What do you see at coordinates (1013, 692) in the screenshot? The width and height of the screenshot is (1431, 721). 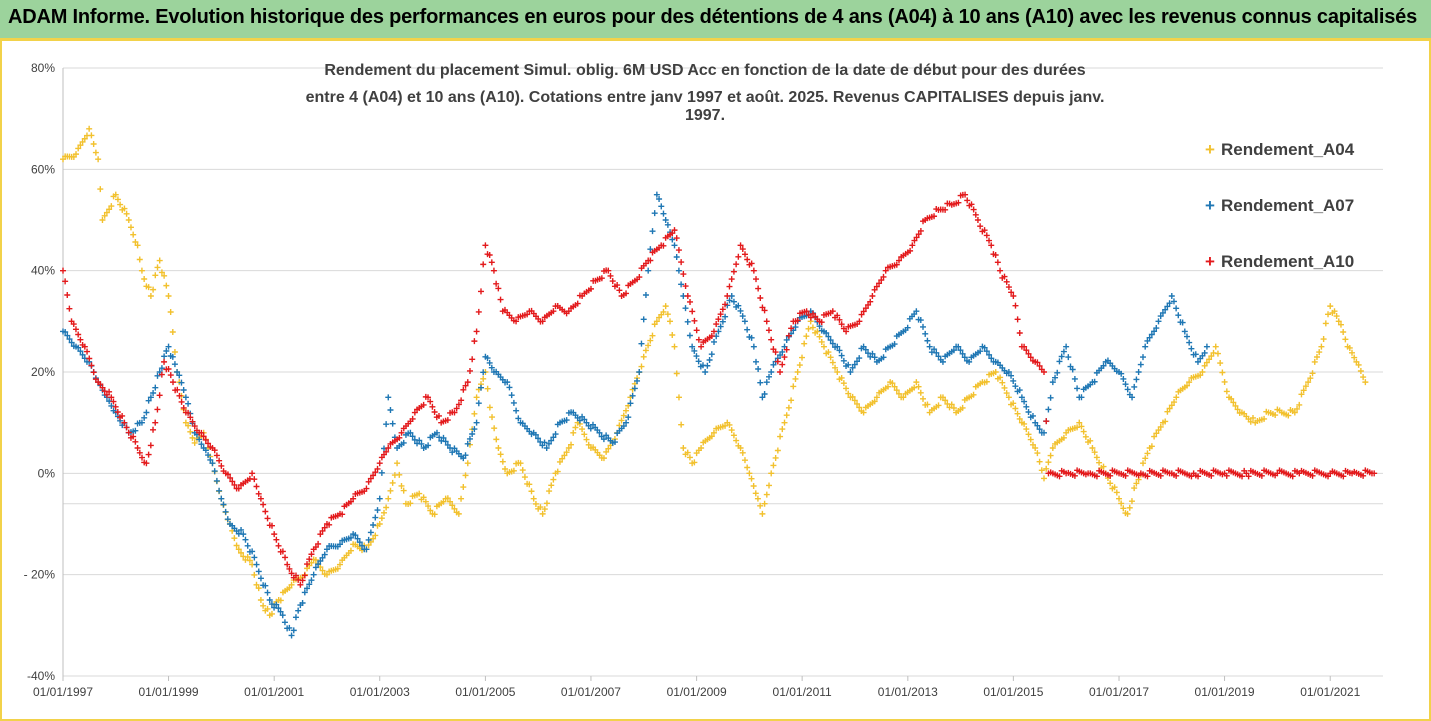 I see `x-tick-label: 01/01/2015` at bounding box center [1013, 692].